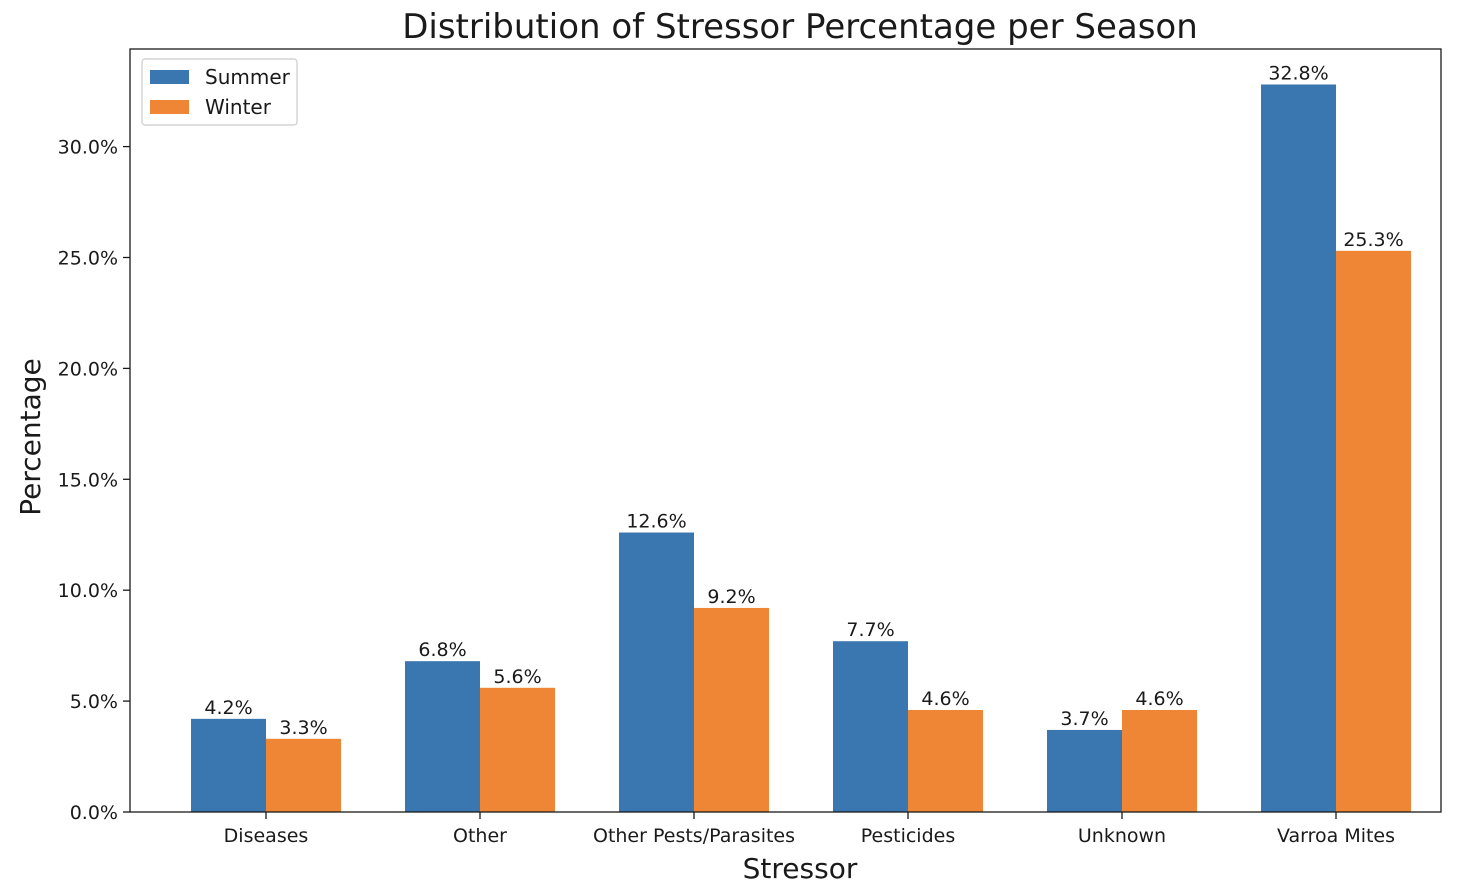 This screenshot has width=1478, height=892. I want to click on y-tick-label: 30.0%, so click(88, 148).